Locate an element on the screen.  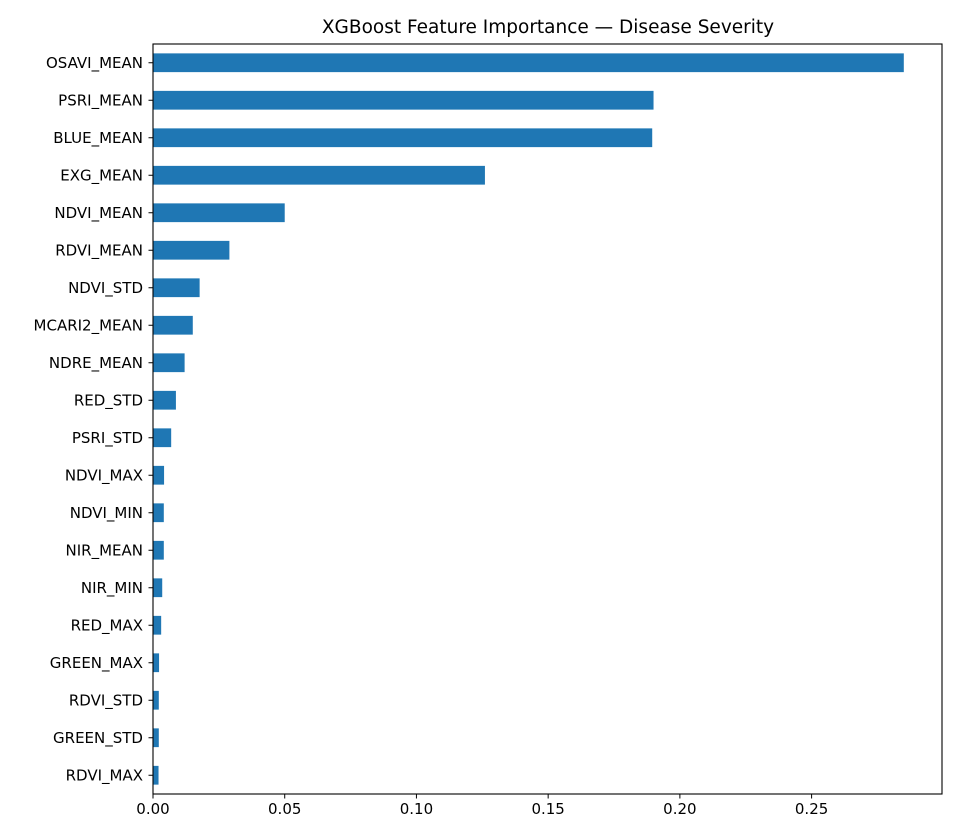
x-tick-label: 0.15 is located at coordinates (547, 809).